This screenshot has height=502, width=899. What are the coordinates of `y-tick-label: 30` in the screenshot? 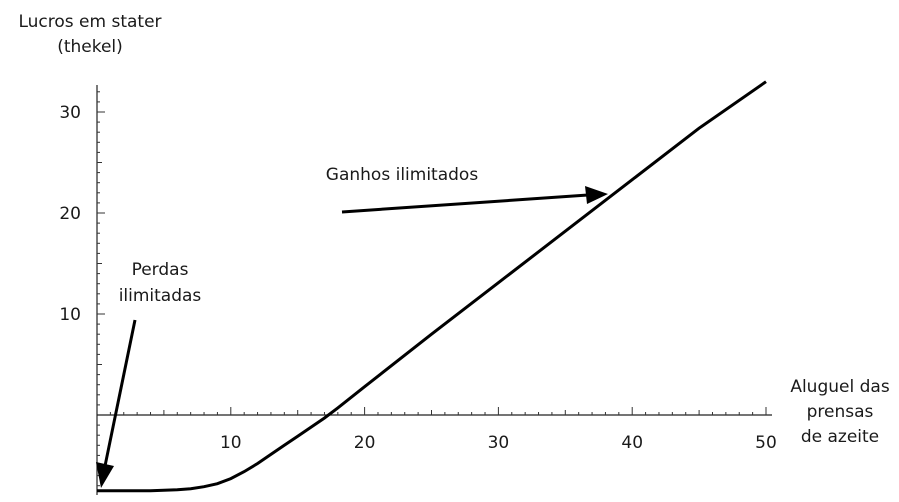 It's located at (70, 113).